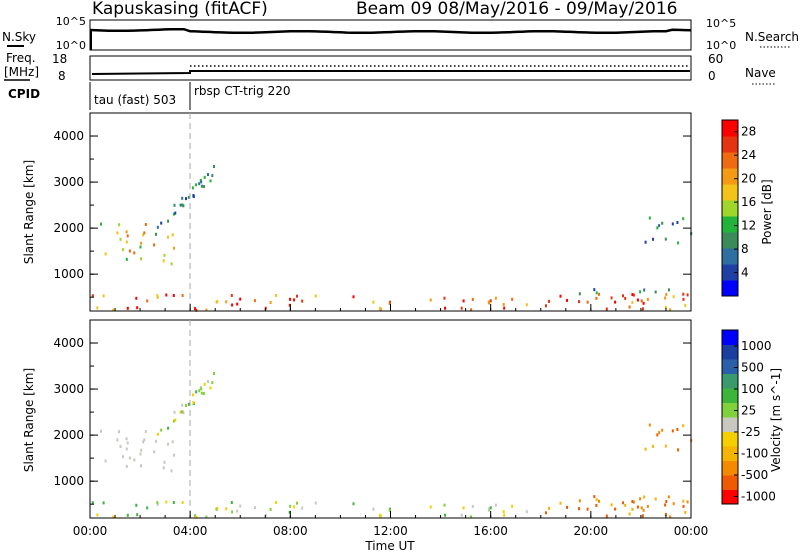 Image resolution: width=800 pixels, height=558 pixels. Describe the element at coordinates (754, 454) in the screenshot. I see `colorbar-tick-label: -100` at that location.